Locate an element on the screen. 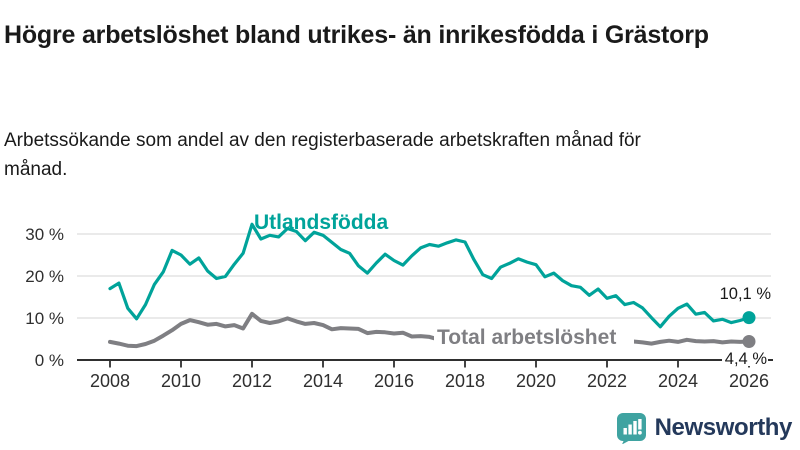 This screenshot has height=450, width=800. x-axis-tick-label: 2014 is located at coordinates (323, 381).